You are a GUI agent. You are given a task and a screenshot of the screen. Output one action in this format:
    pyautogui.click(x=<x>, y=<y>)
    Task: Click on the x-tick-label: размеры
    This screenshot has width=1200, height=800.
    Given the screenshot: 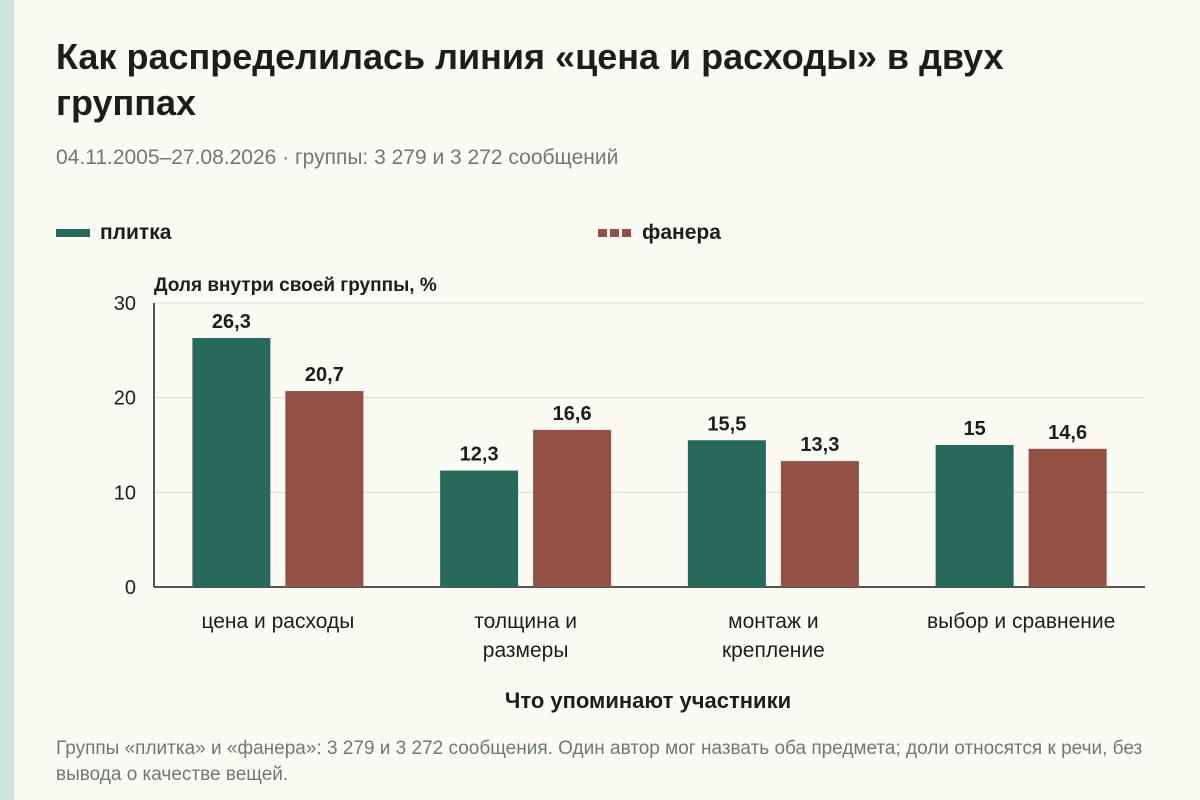 What is the action you would take?
    pyautogui.click(x=526, y=650)
    